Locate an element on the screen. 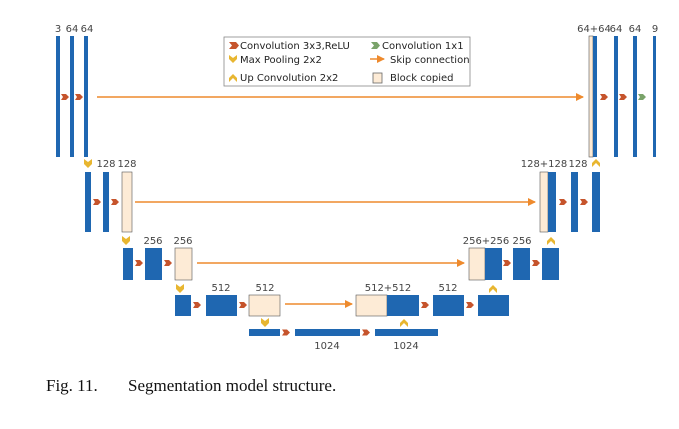 The image size is (679, 429). legend-frame is located at coordinates (347, 61).